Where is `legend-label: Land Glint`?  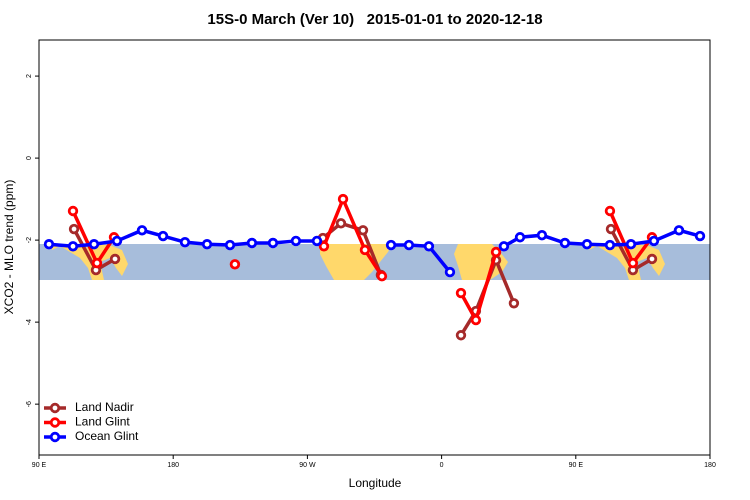
legend-label: Land Glint is located at coordinates (102, 422).